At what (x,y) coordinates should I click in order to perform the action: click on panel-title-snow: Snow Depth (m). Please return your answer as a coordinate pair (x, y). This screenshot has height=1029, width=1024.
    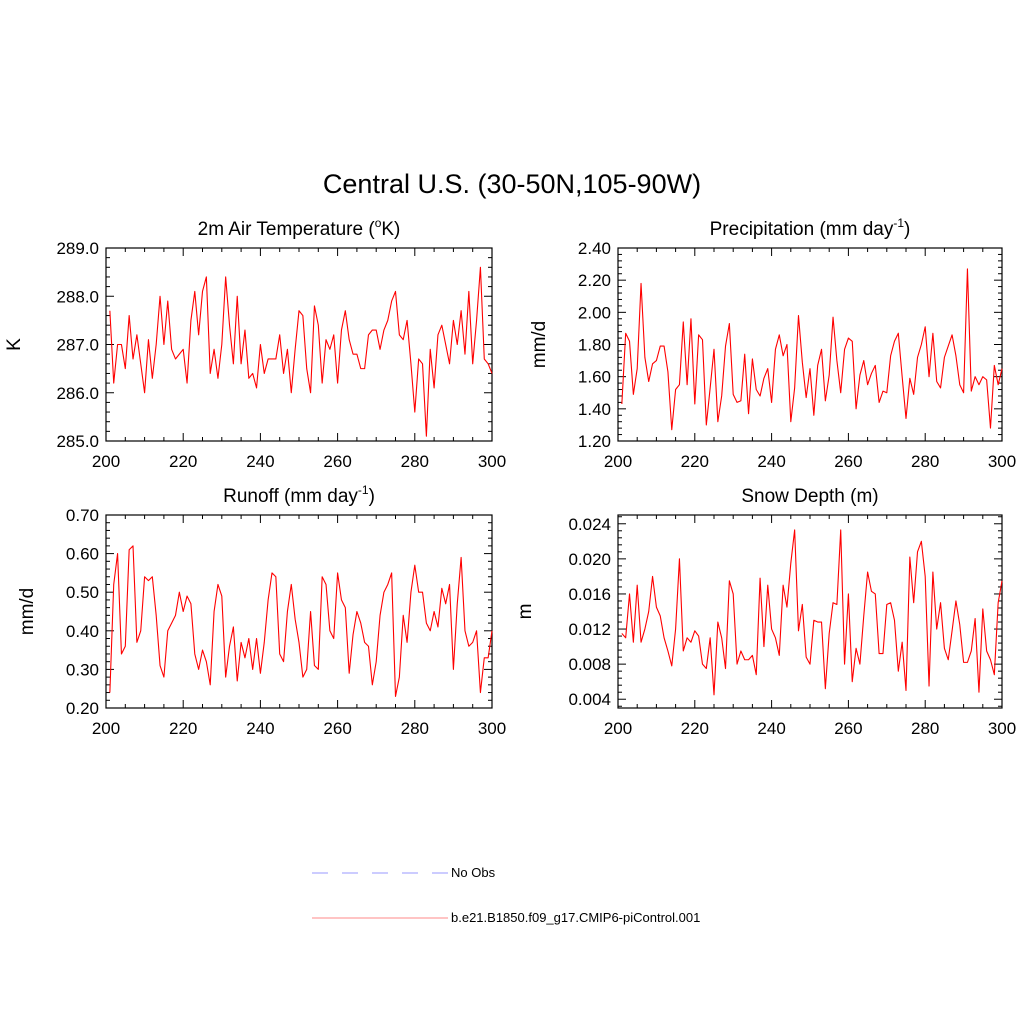
    Looking at the image, I should click on (809, 496).